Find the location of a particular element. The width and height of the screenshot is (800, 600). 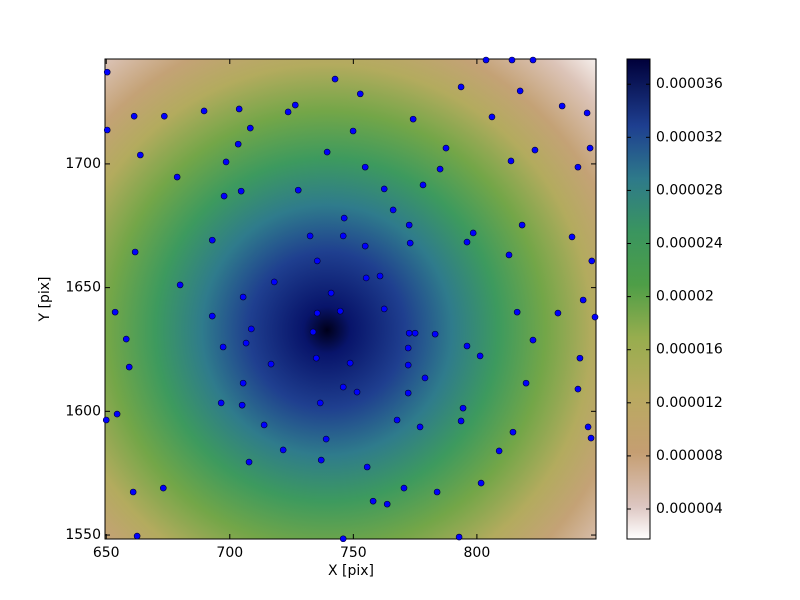

x-axis-label: X [pix] is located at coordinates (351, 571).